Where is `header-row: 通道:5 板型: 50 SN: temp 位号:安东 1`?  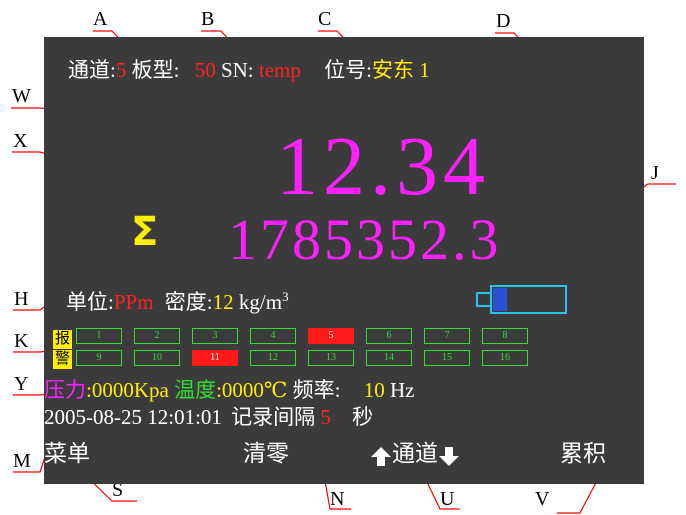
header-row: 通道:5 板型: 50 SN: temp 位号:安东 1 is located at coordinates (249, 70).